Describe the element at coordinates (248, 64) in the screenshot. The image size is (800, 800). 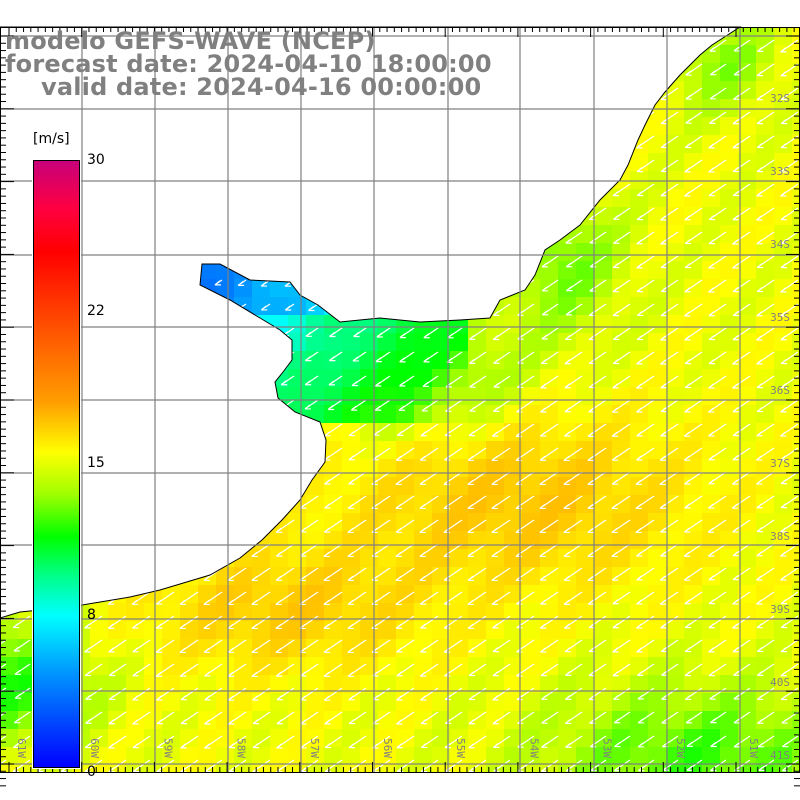
I see `forecast-date: forecast date: 2024-04-10 18:00:00` at that location.